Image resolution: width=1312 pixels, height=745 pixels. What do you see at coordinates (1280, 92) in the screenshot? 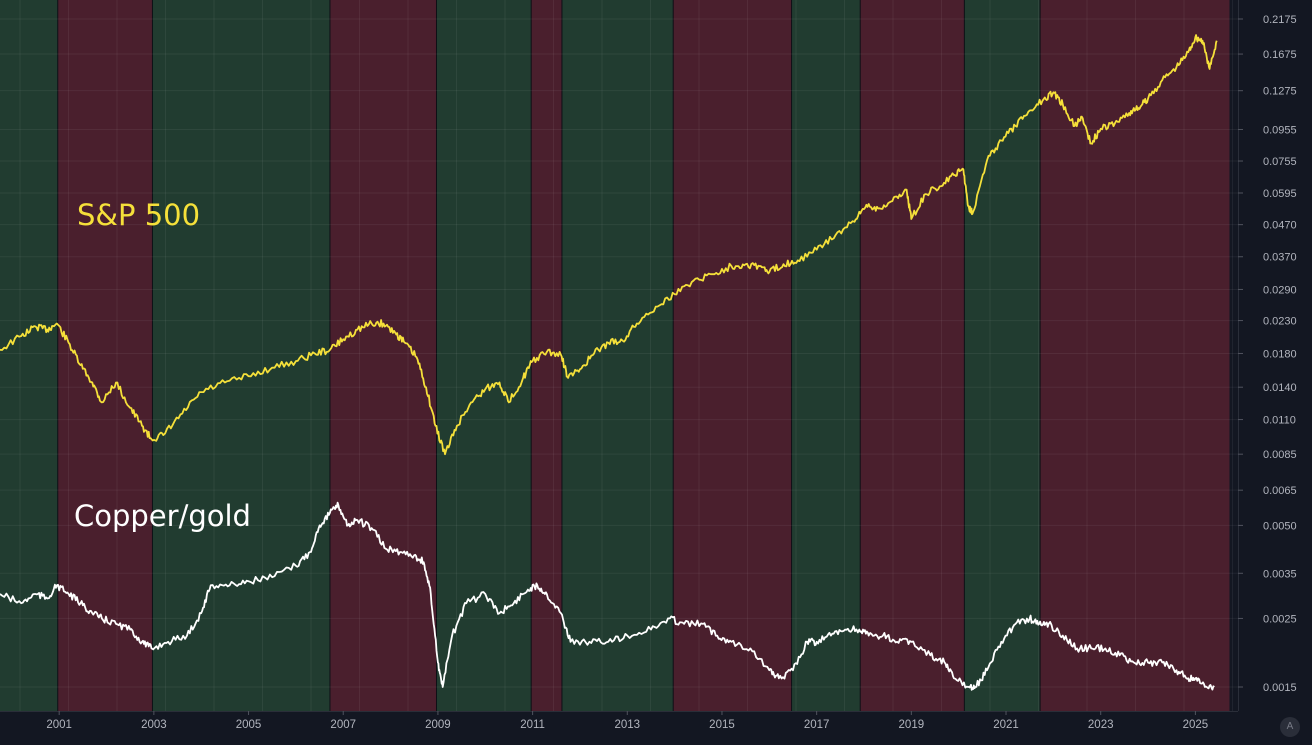
I see `y-tick-label: 0.1275` at bounding box center [1280, 92].